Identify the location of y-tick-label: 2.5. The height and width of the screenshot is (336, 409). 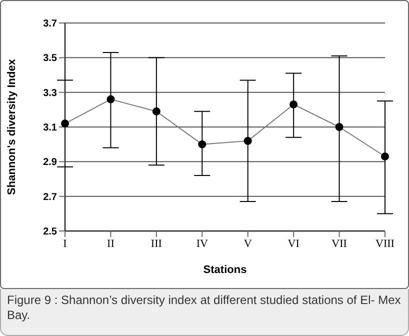
(50, 232).